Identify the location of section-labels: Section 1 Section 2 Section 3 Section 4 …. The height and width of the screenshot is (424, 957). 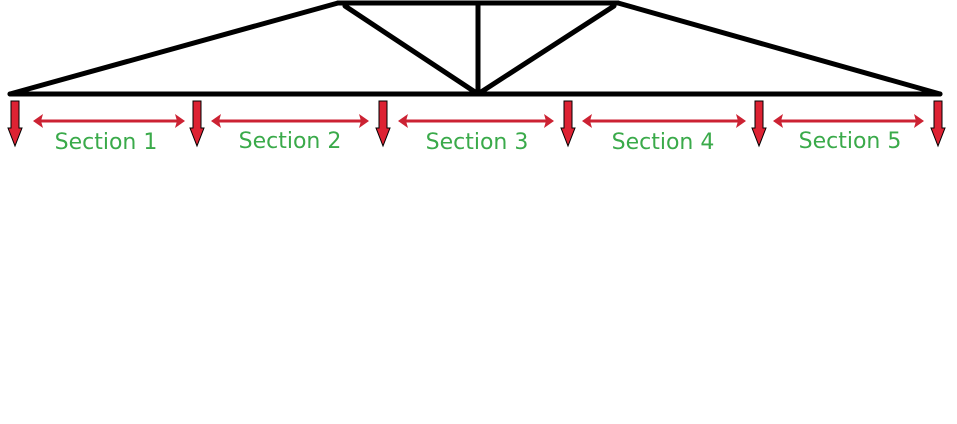
(478, 142).